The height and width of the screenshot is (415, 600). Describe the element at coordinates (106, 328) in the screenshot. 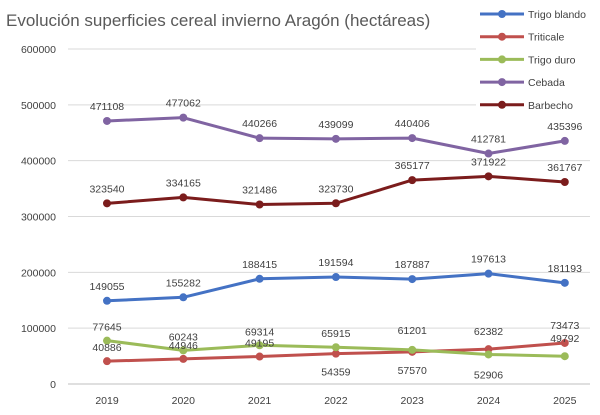

I see `data-label: 77645` at that location.